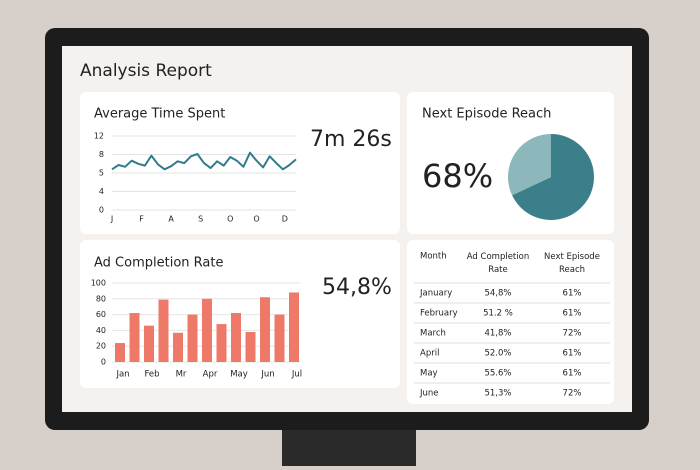 This screenshot has height=470, width=700. I want to click on table-cell: 54,8%, so click(497, 294).